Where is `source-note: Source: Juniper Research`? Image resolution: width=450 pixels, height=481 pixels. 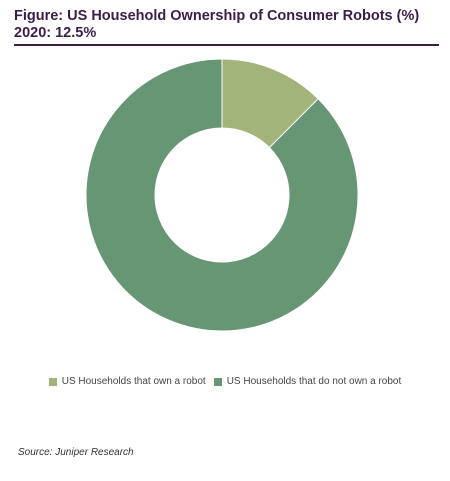 source-note: Source: Juniper Research is located at coordinates (76, 452).